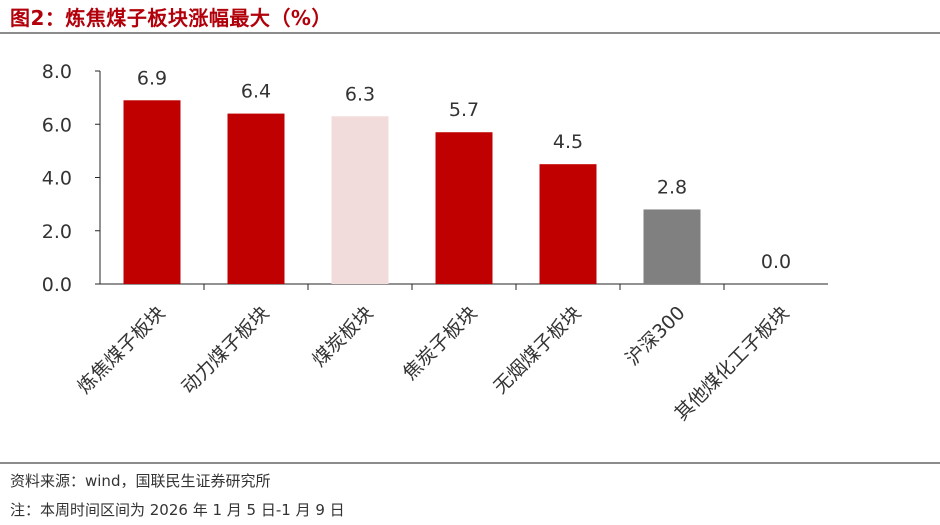 The image size is (940, 525). Describe the element at coordinates (672, 187) in the screenshot. I see `data-label: 2.8` at that location.